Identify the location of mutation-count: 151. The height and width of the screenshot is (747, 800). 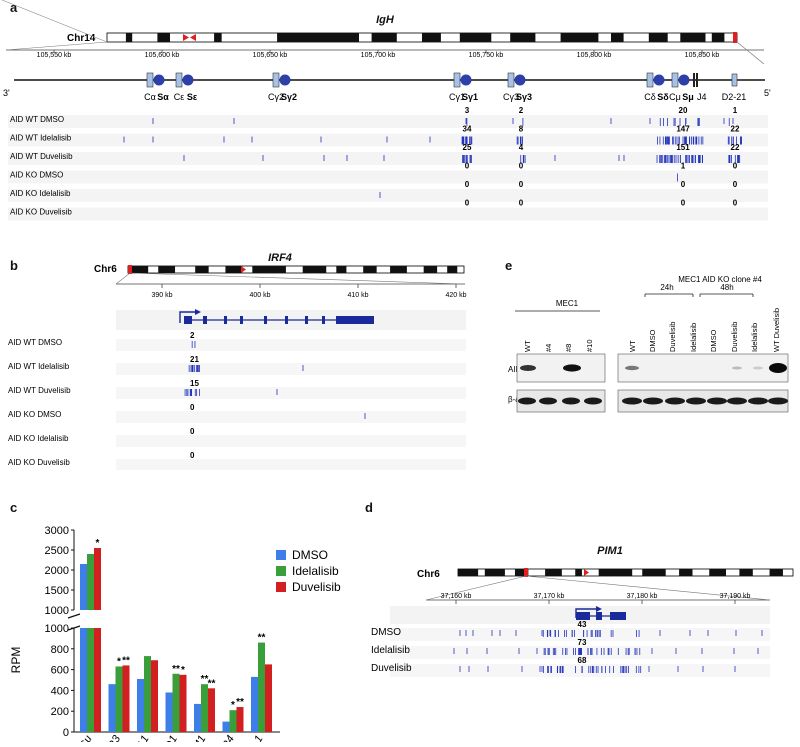
(683, 147).